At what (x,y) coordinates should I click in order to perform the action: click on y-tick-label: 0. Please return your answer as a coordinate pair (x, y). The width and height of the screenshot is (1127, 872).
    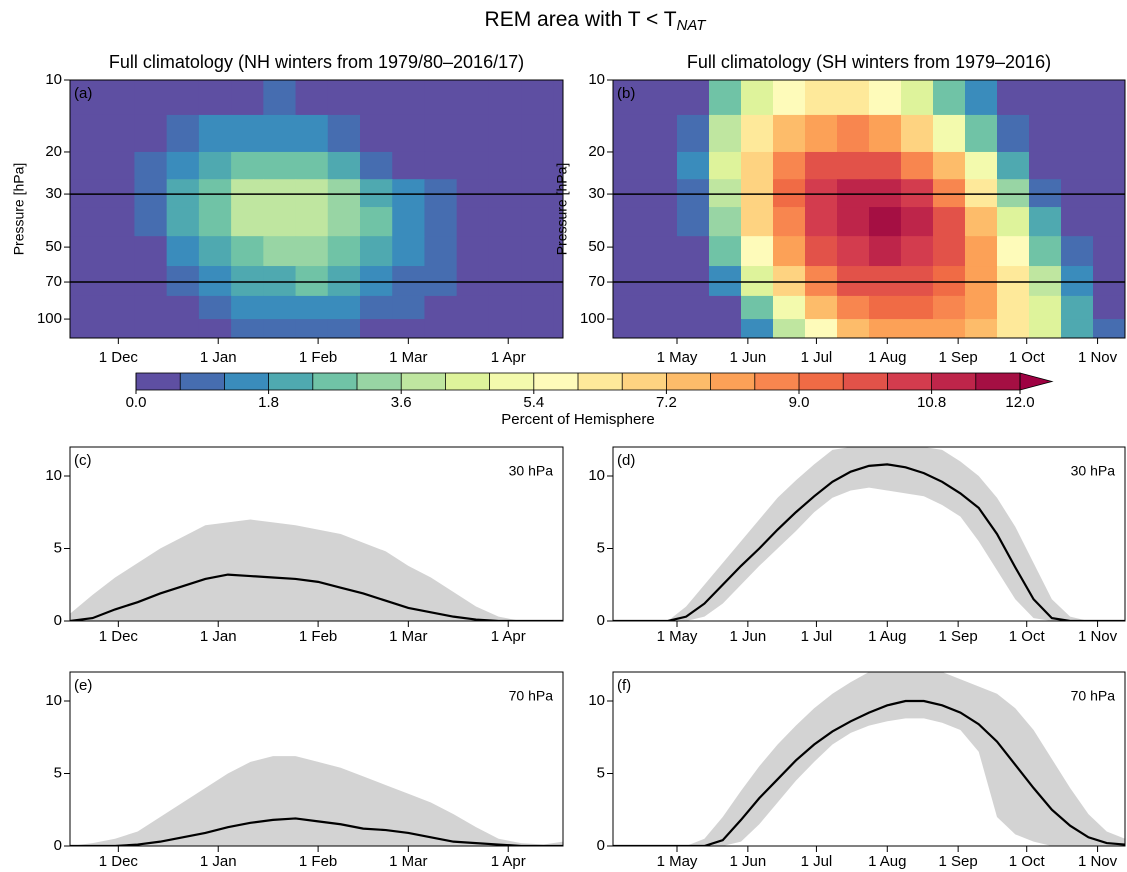
    Looking at the image, I should click on (58, 620).